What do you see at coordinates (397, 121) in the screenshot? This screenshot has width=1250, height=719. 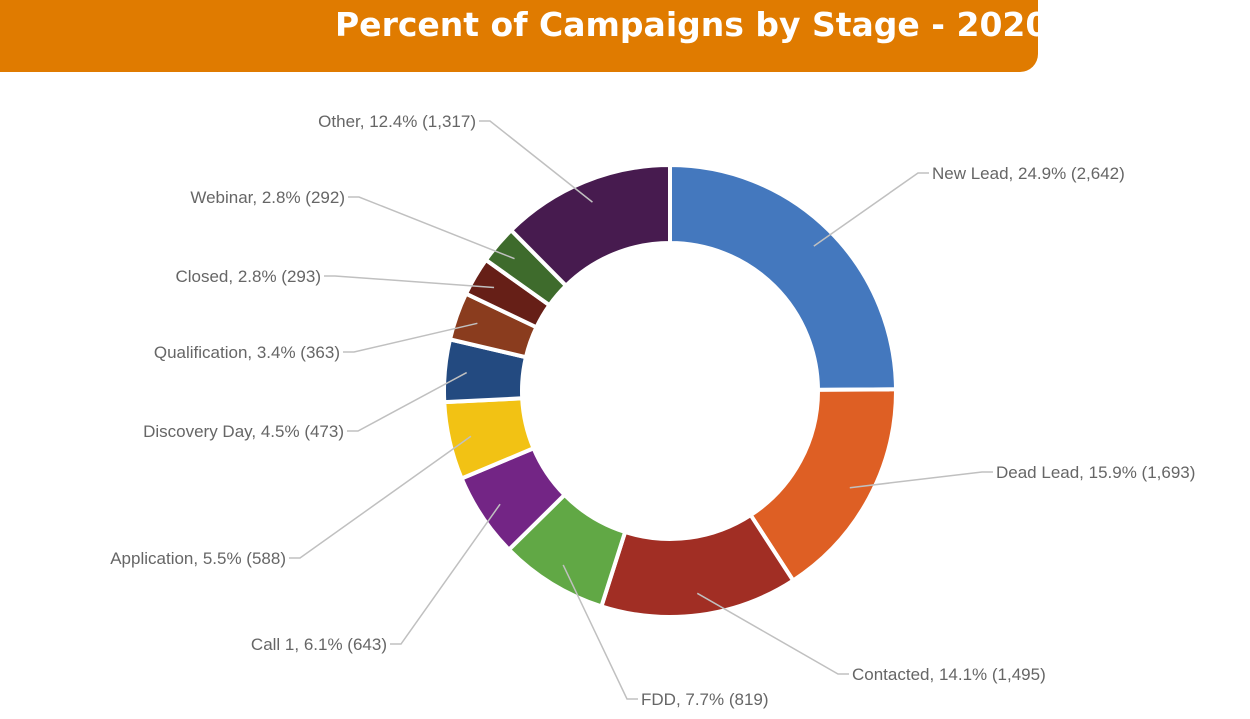 I see `data-label-other: Other, 12.4% (1,317)` at bounding box center [397, 121].